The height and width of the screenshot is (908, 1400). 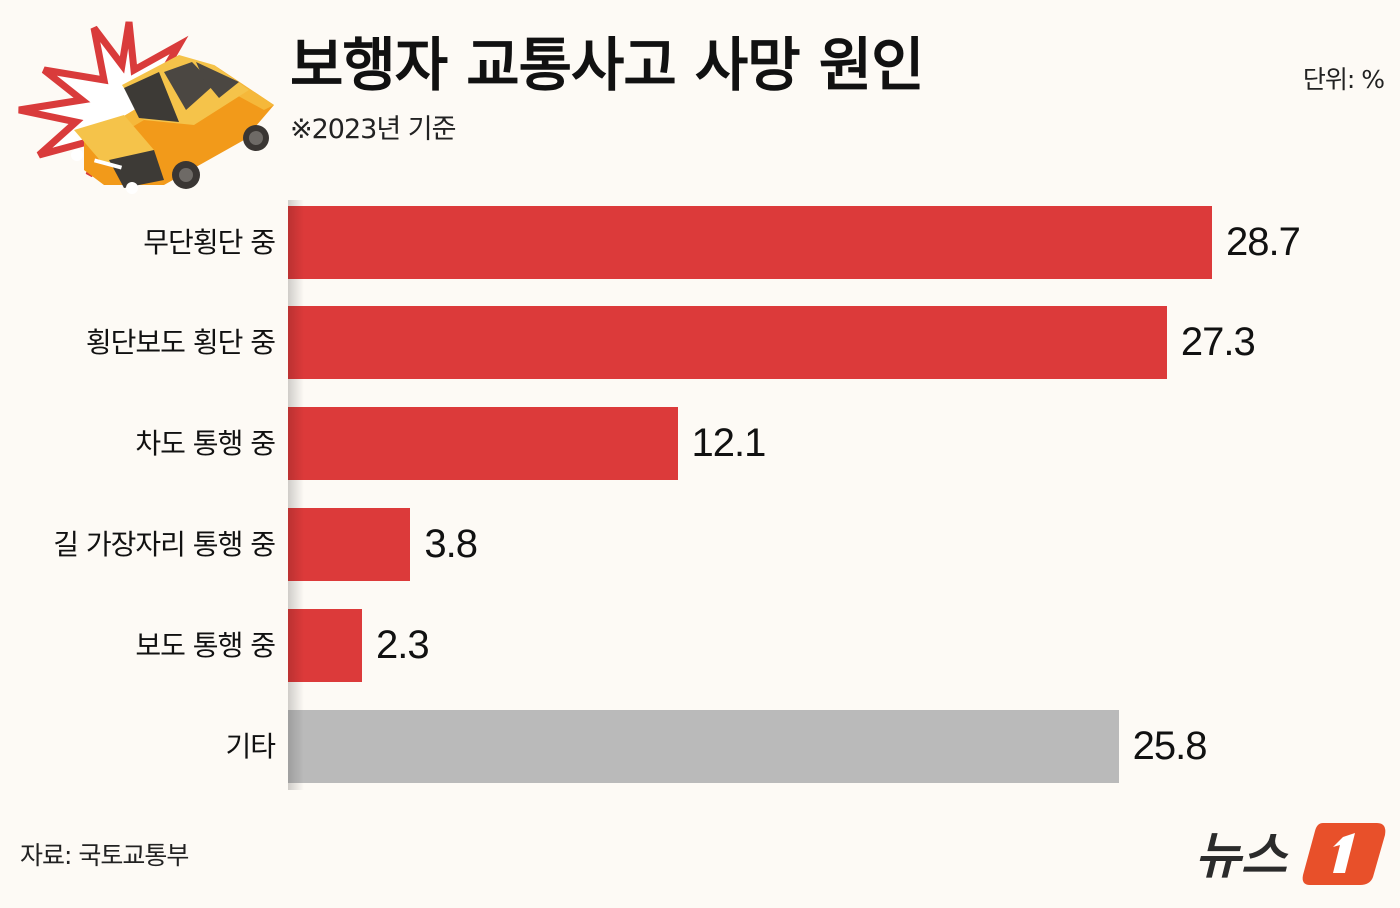 I want to click on value-label: 28.7, so click(x=1263, y=242).